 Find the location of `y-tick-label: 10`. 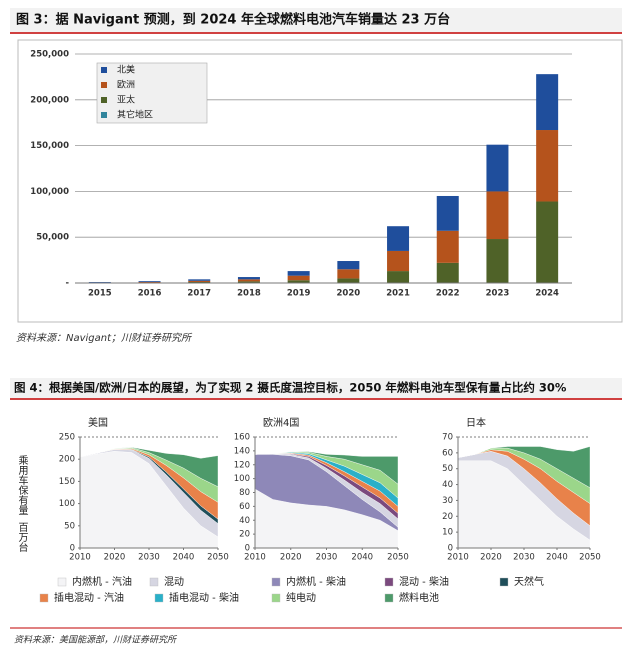

y-tick-label: 10 is located at coordinates (447, 533).